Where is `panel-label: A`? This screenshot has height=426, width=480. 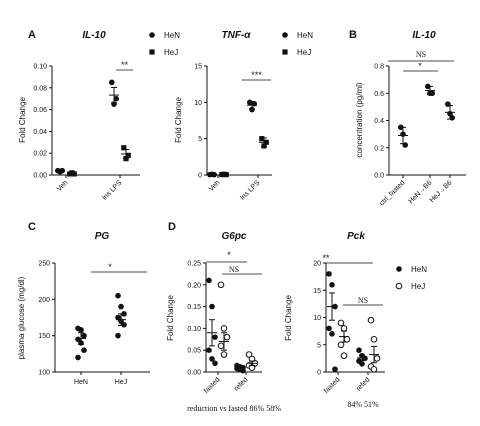 panel-label: A is located at coordinates (32, 35).